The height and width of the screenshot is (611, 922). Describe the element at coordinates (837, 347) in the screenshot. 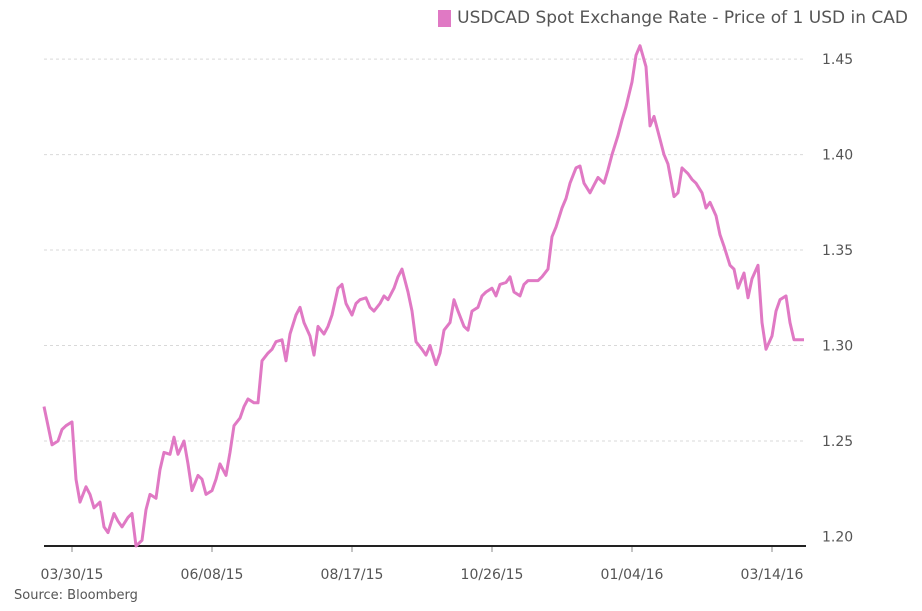

I see `y-tick-label: 1.30` at that location.